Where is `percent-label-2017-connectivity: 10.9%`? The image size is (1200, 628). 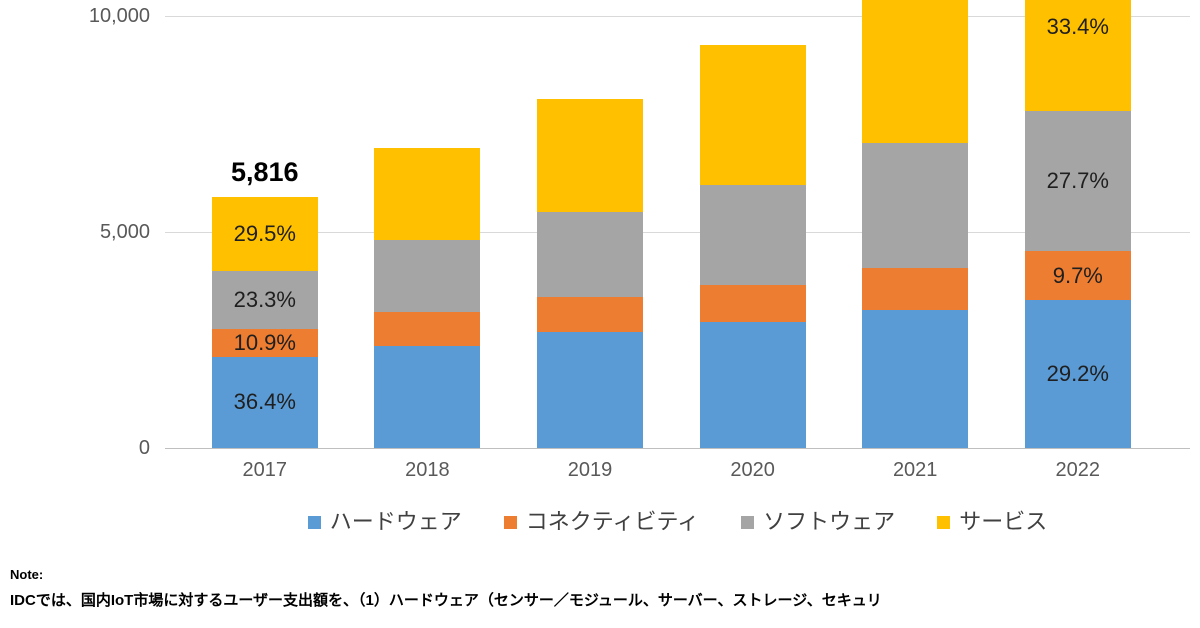 percent-label-2017-connectivity: 10.9% is located at coordinates (264, 342).